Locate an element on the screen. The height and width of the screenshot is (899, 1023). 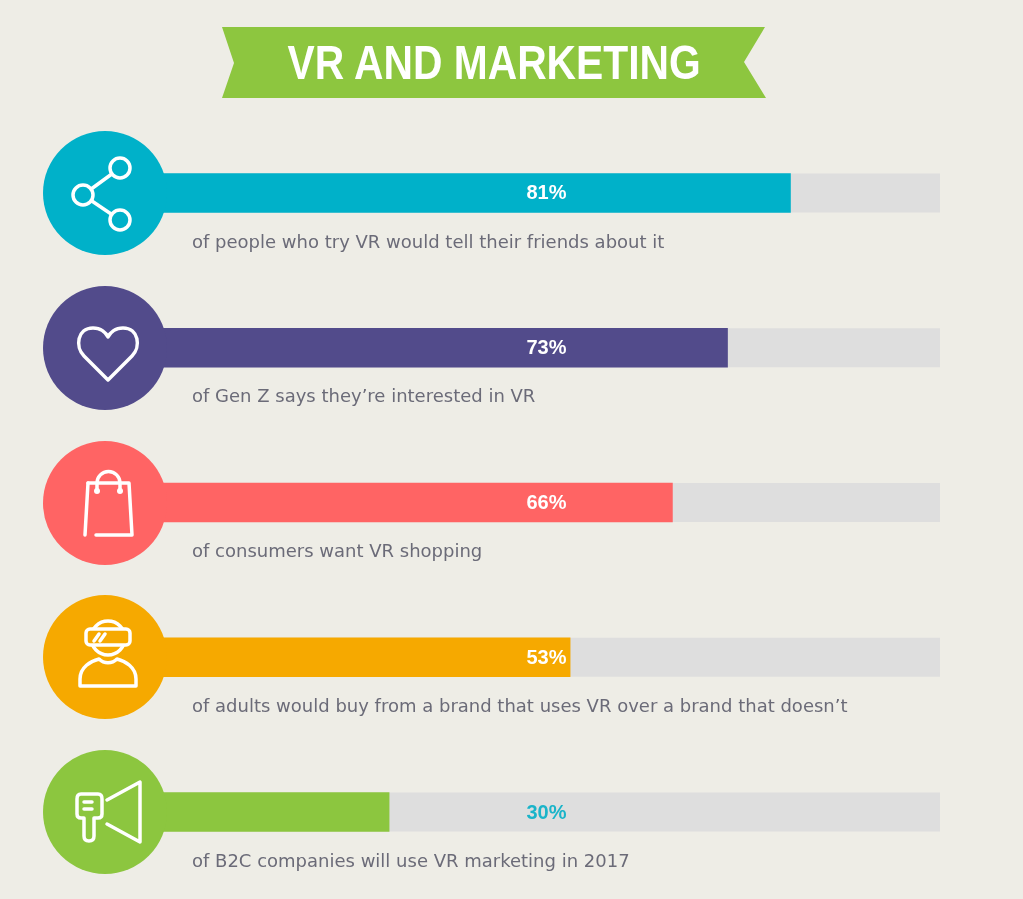
y-tick-label: of Gen Z says they’re interested in VR is located at coordinates (364, 396).